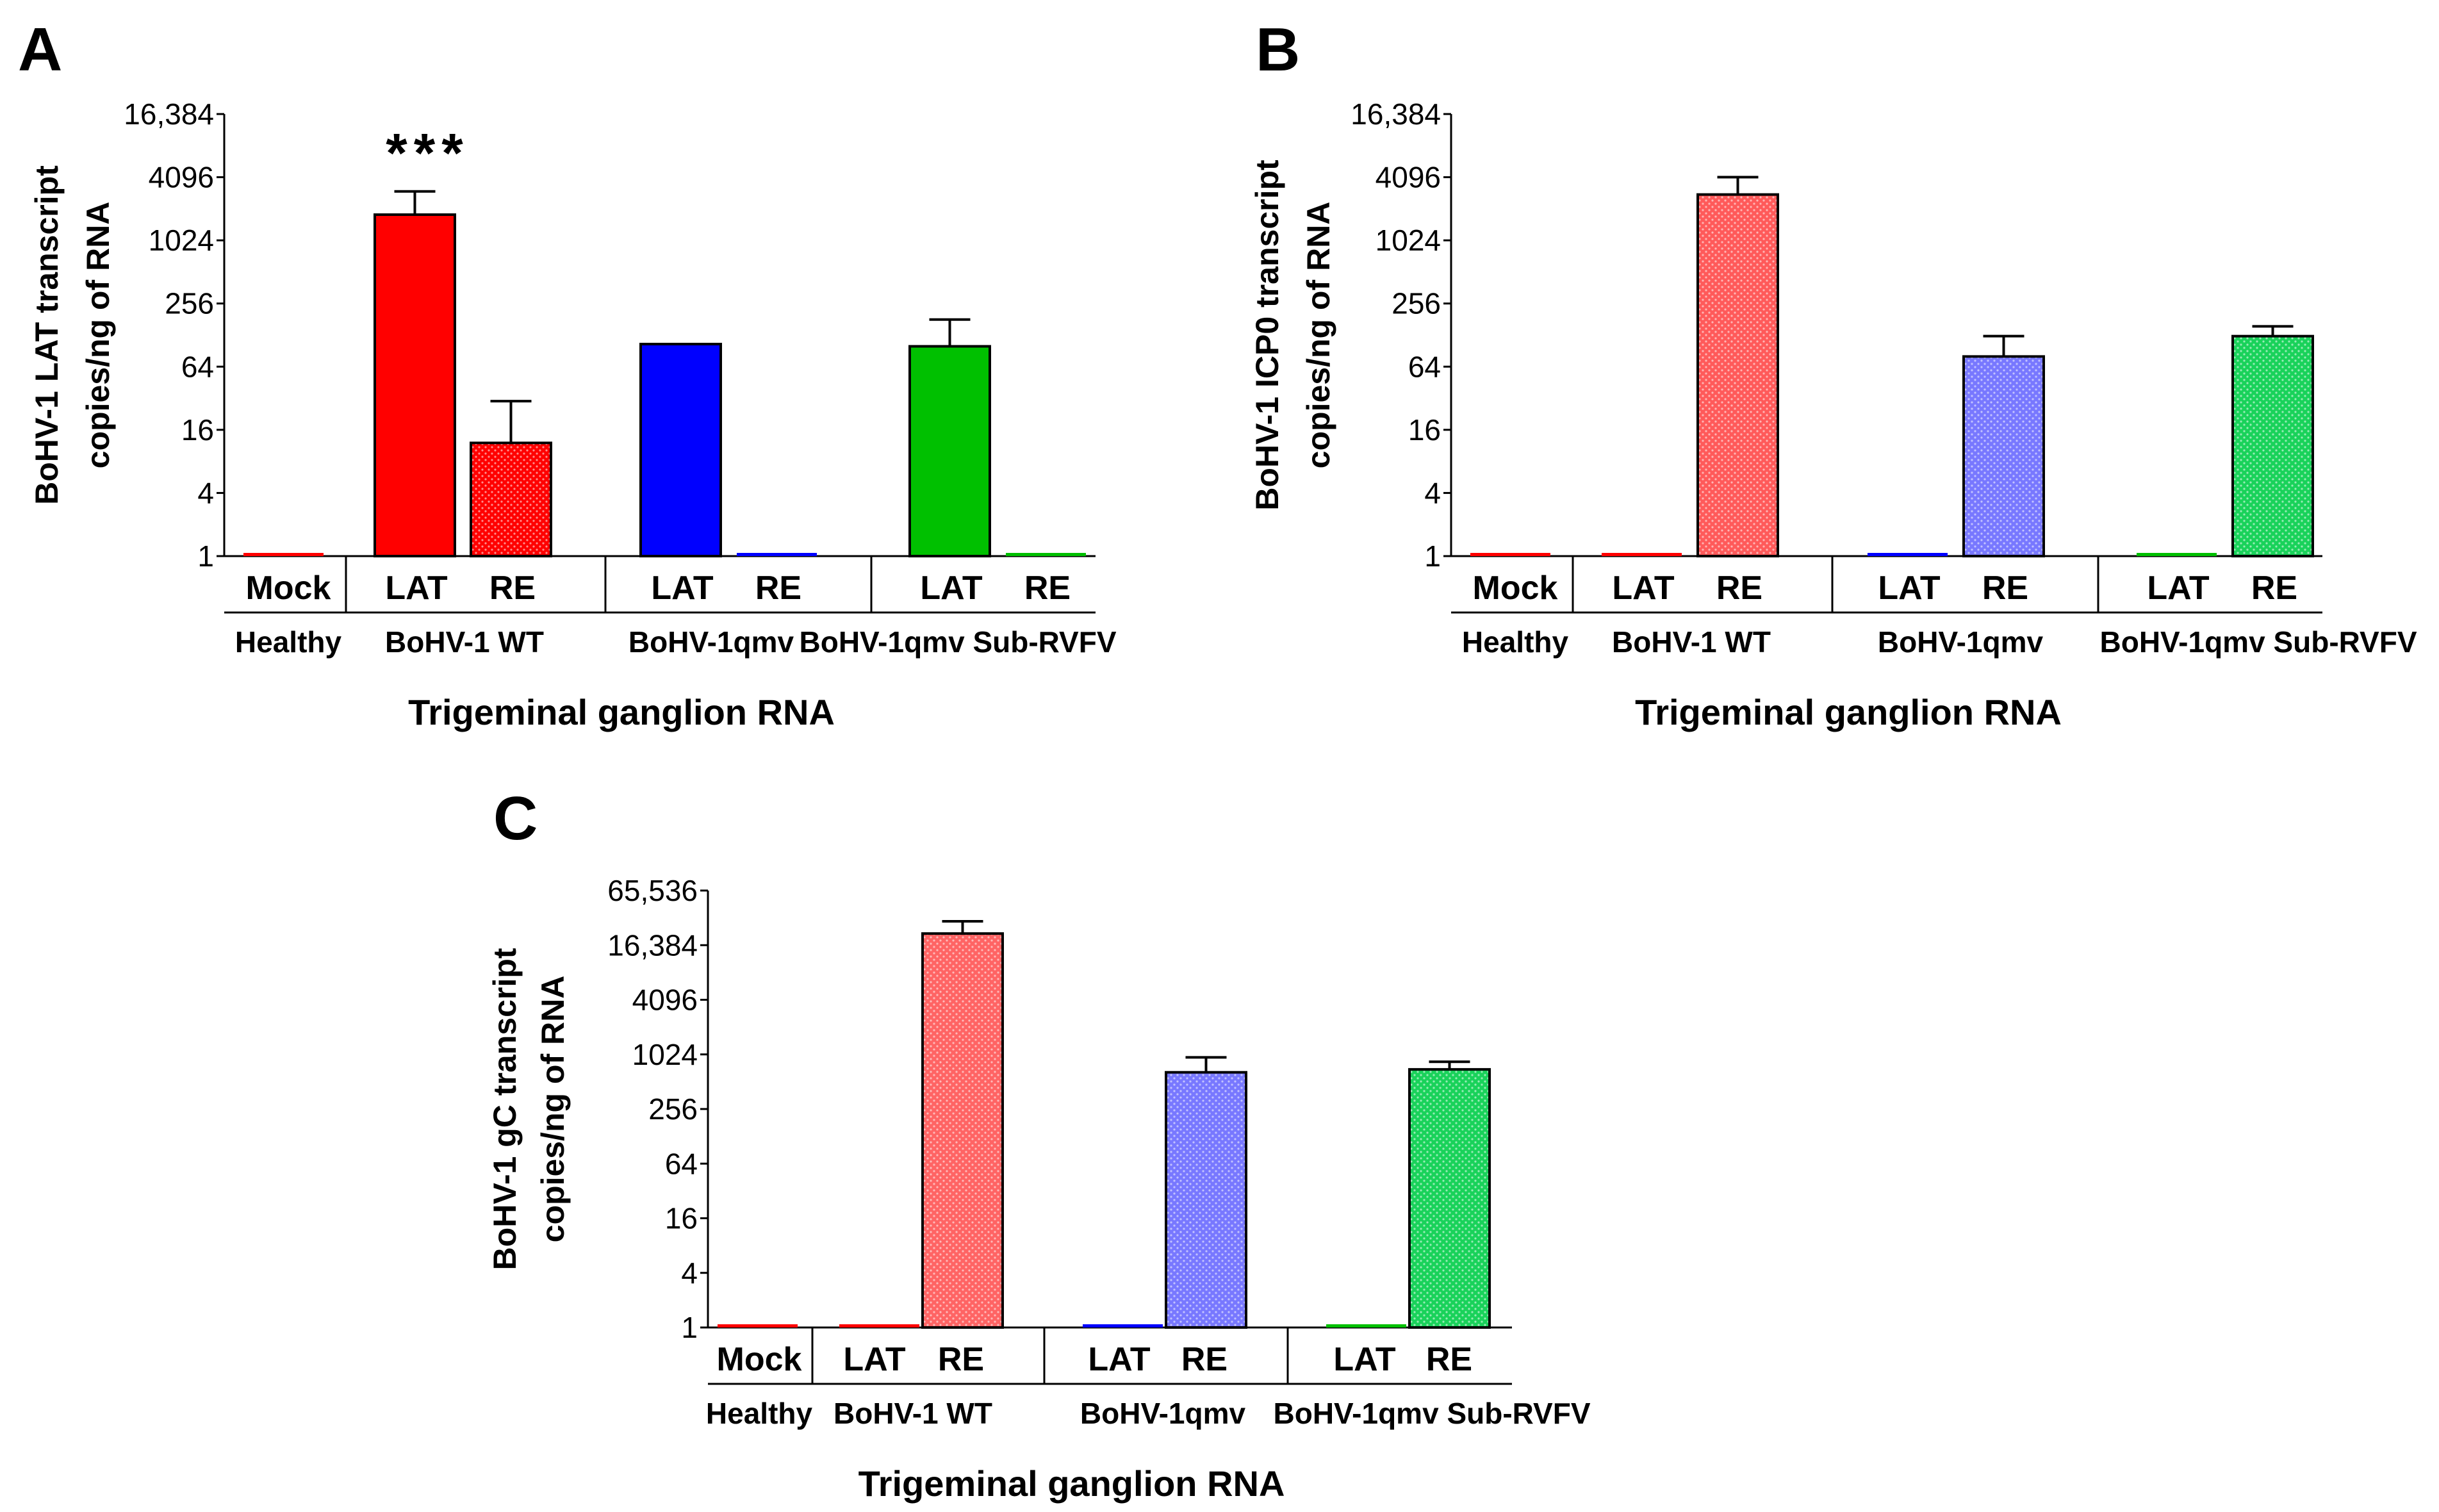 This screenshot has width=2439, height=1512. What do you see at coordinates (1267, 335) in the screenshot?
I see `y-axis-title-line1: BoHV-1 ICP0 transcript` at bounding box center [1267, 335].